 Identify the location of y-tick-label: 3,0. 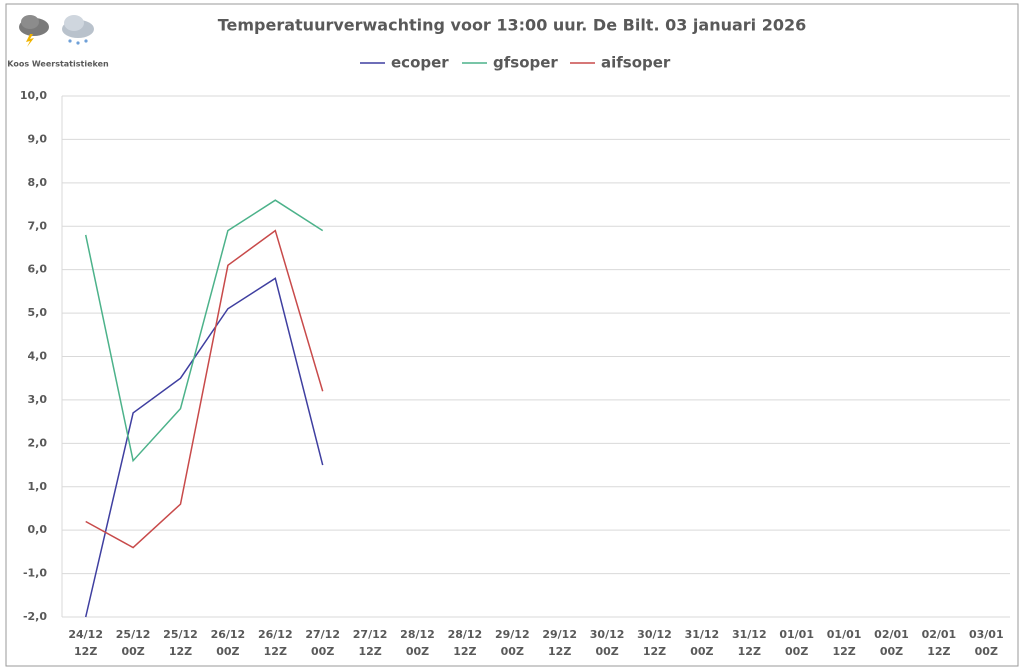
(38, 399).